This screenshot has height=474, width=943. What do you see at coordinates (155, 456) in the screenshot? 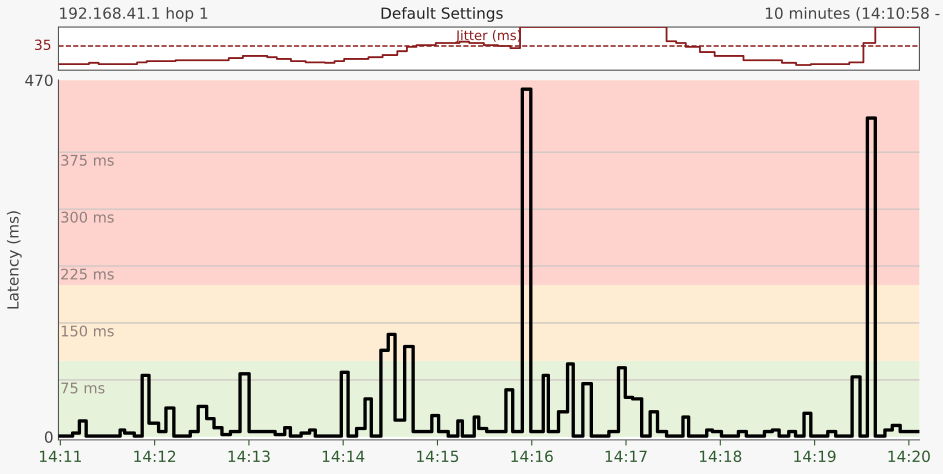
I see `x-tick-label: 14:12` at bounding box center [155, 456].